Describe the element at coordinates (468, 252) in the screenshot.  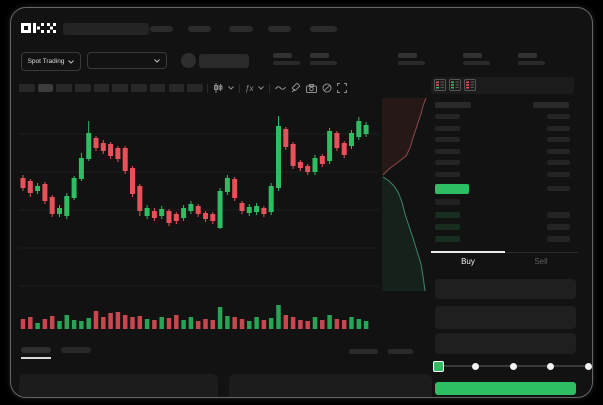
I see `active-tab-indicator` at that location.